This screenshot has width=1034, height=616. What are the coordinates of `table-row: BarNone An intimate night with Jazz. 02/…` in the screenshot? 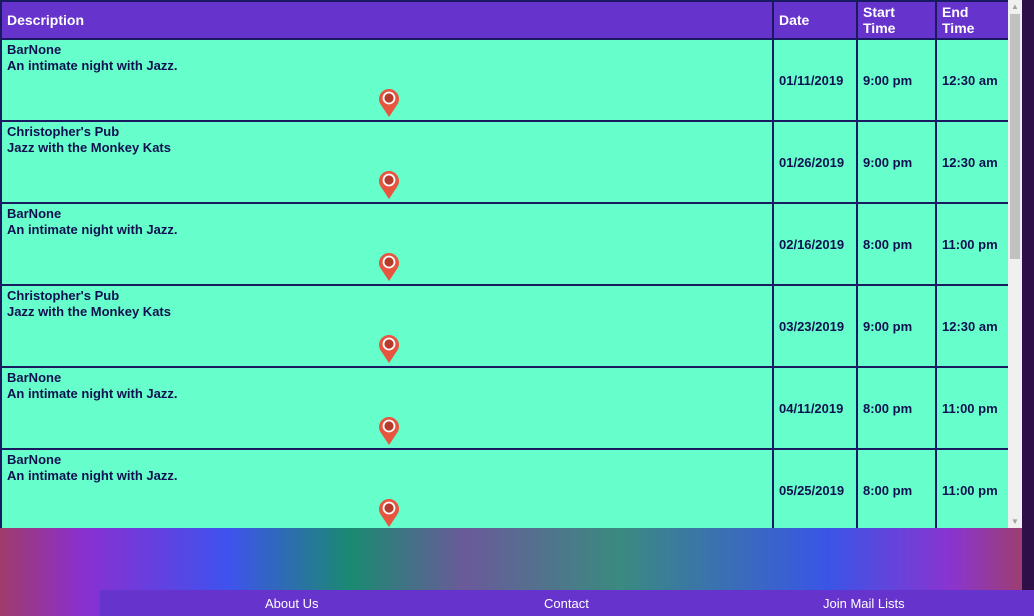 It's located at (504, 244).